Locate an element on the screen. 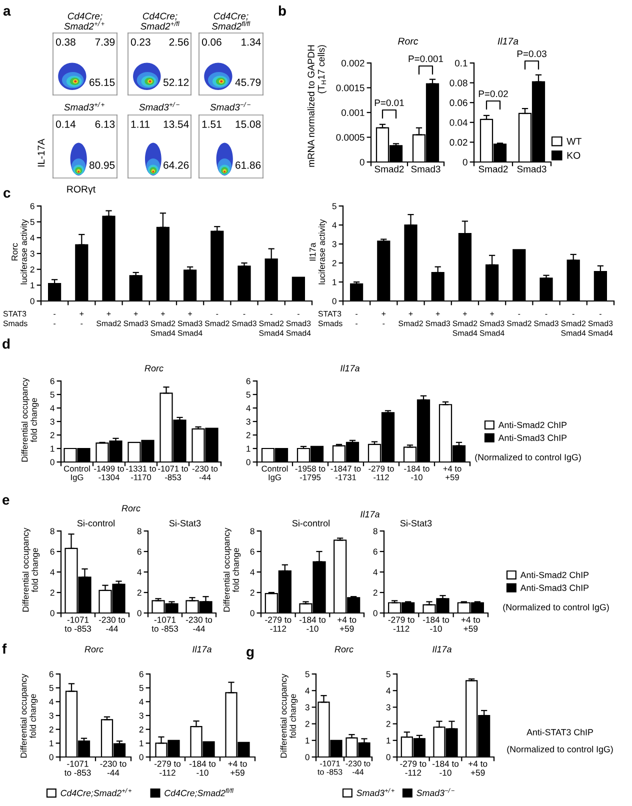 Image resolution: width=632 pixels, height=806 pixels. text: IL-17A is located at coordinates (41, 152).